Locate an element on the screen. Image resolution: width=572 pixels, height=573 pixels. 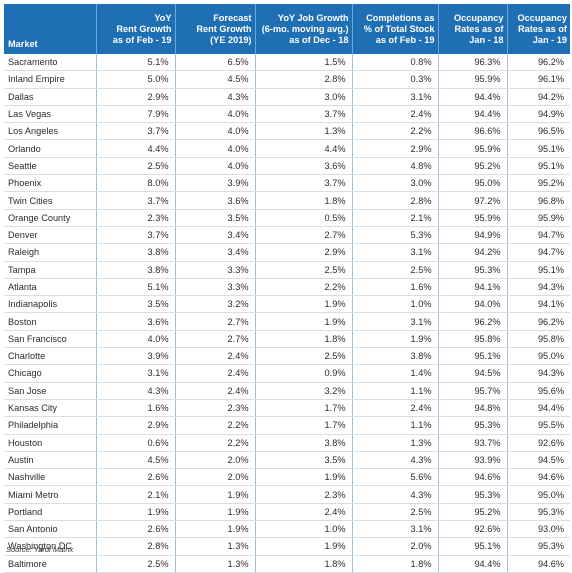
completions-cell: 3.0% is located at coordinates (395, 183).